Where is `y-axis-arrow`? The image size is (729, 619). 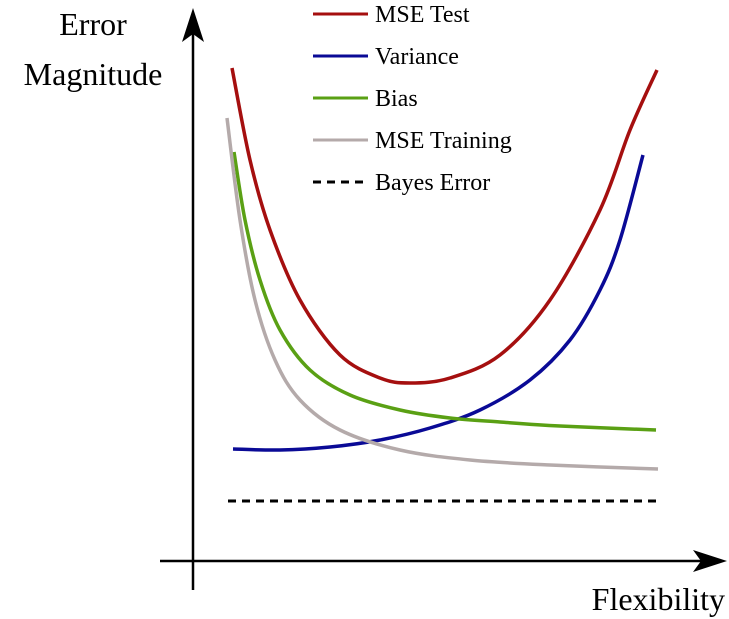 y-axis-arrow is located at coordinates (193, 25).